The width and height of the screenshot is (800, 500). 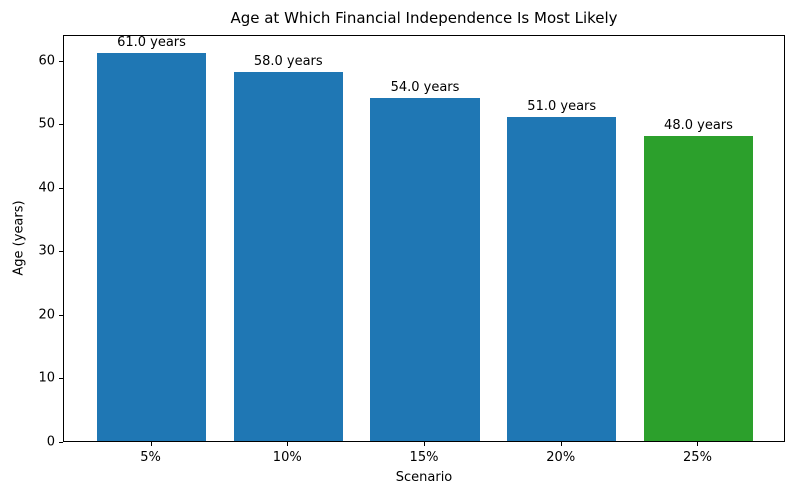 What do you see at coordinates (288, 256) in the screenshot?
I see `bar-10%` at bounding box center [288, 256].